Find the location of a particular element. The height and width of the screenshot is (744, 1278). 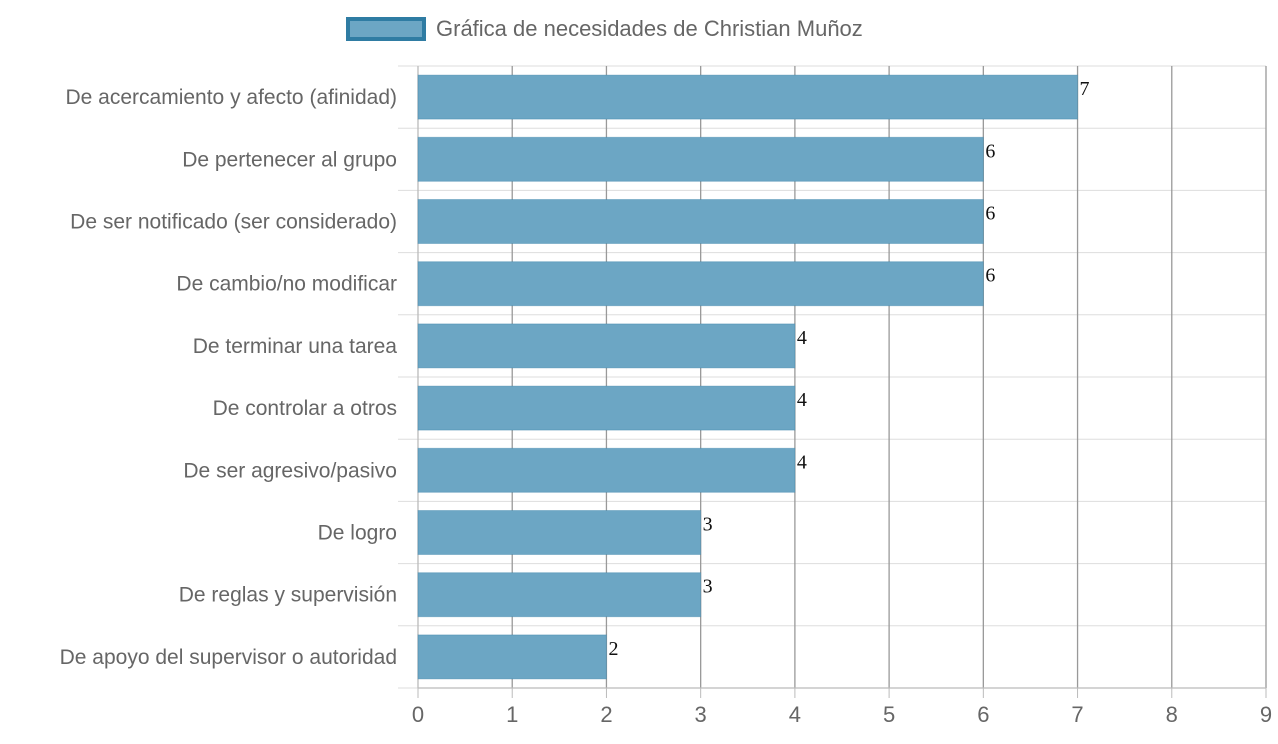

x-tick-label: 5 is located at coordinates (889, 714).